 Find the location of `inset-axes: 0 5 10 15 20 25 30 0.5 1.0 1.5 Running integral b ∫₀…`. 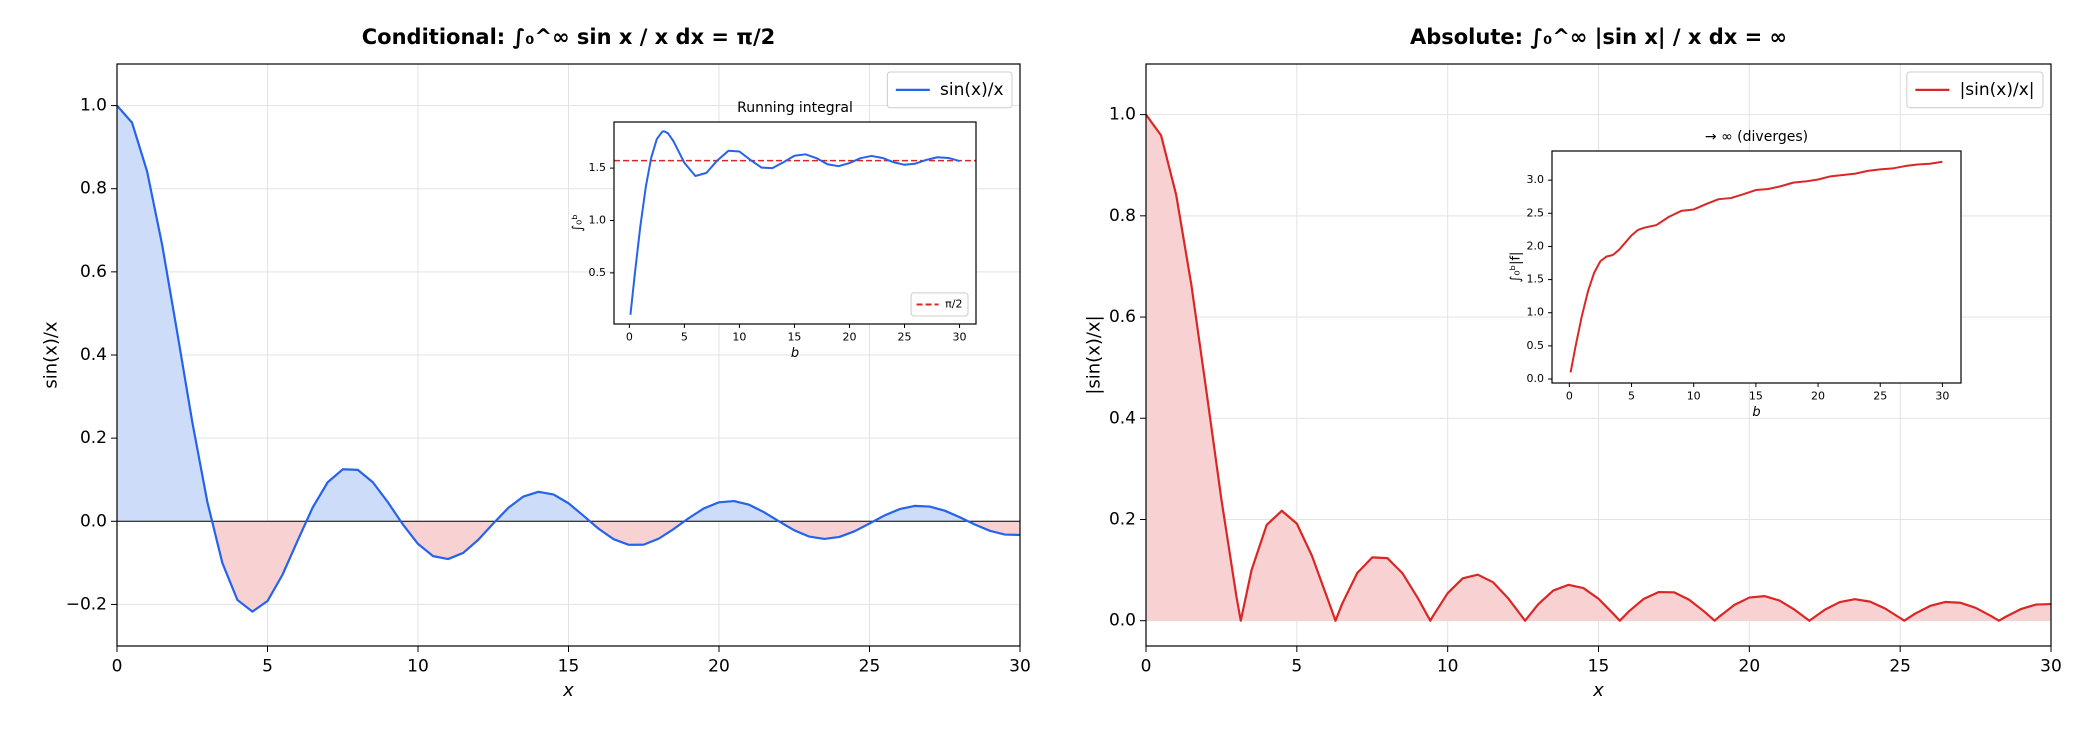

inset-axes: 0 5 10 15 20 25 30 0.5 1.0 1.5 Running integral b ∫₀… is located at coordinates (774, 230).